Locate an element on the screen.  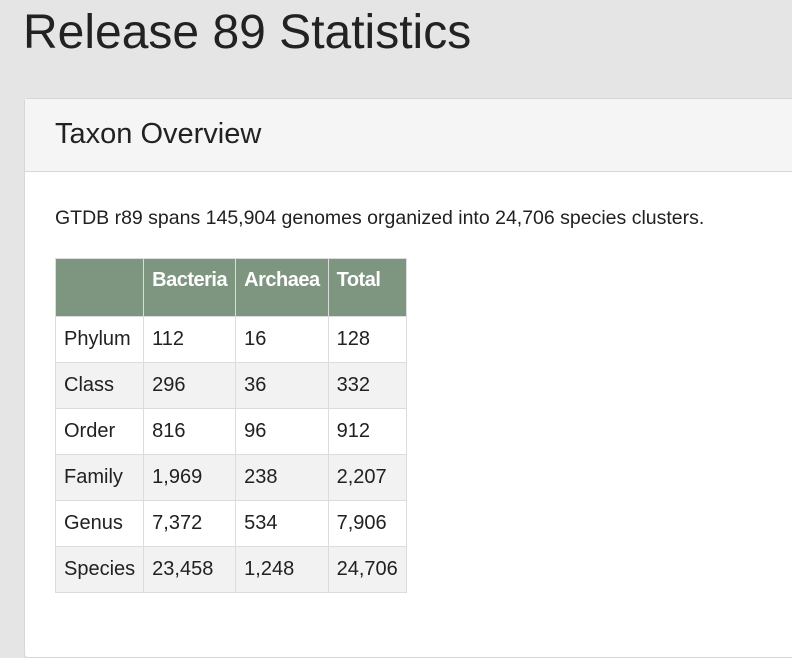
total-cell: 2,207 is located at coordinates (367, 477).